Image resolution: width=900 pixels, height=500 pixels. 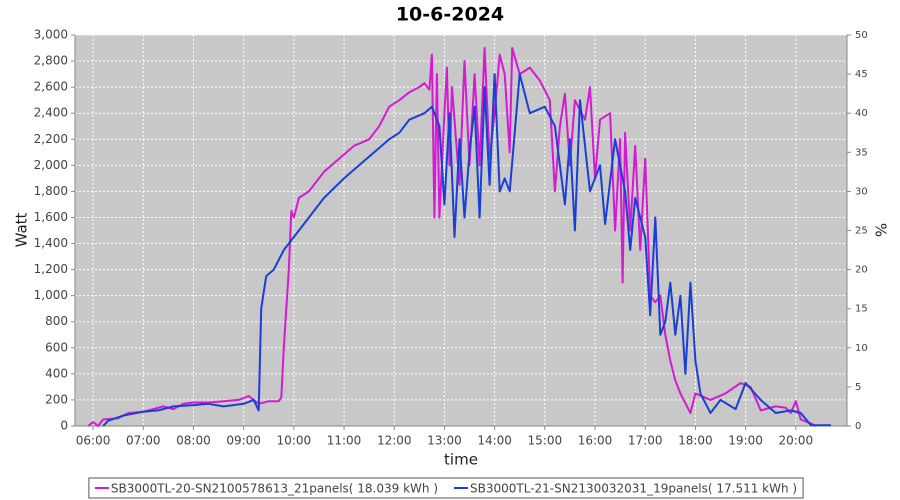 What do you see at coordinates (344, 441) in the screenshot?
I see `x-tick-label: 11:00` at bounding box center [344, 441].